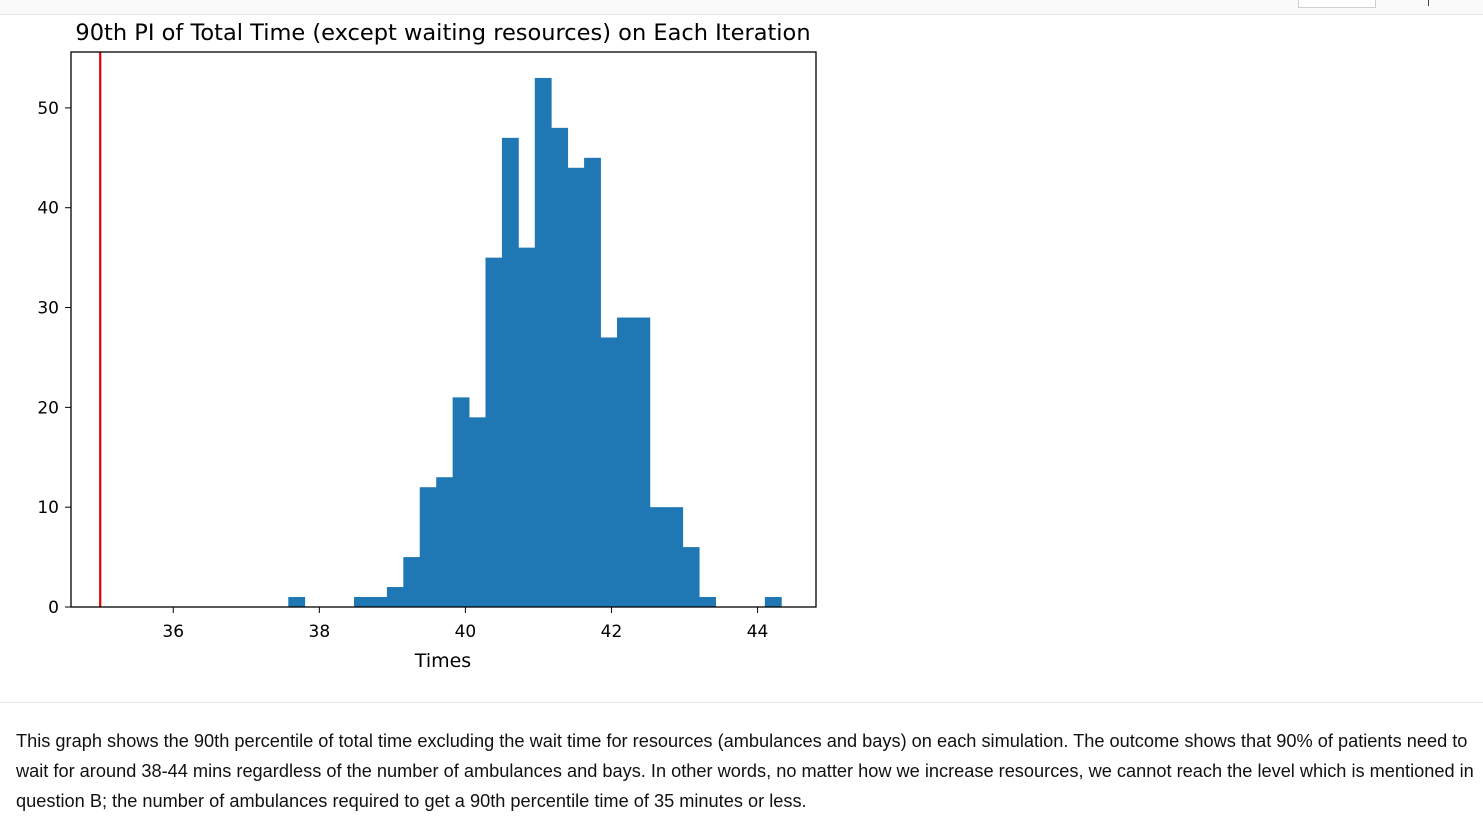 Image resolution: width=1483 pixels, height=816 pixels. What do you see at coordinates (48, 408) in the screenshot?
I see `y-tick-label: 20` at bounding box center [48, 408].